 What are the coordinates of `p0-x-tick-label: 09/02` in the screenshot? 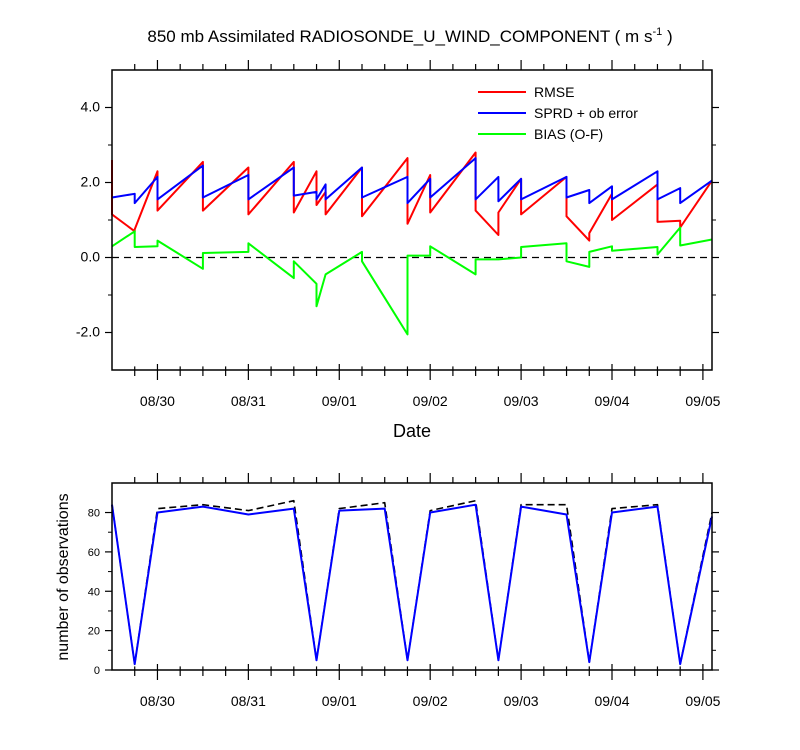 It's located at (430, 401).